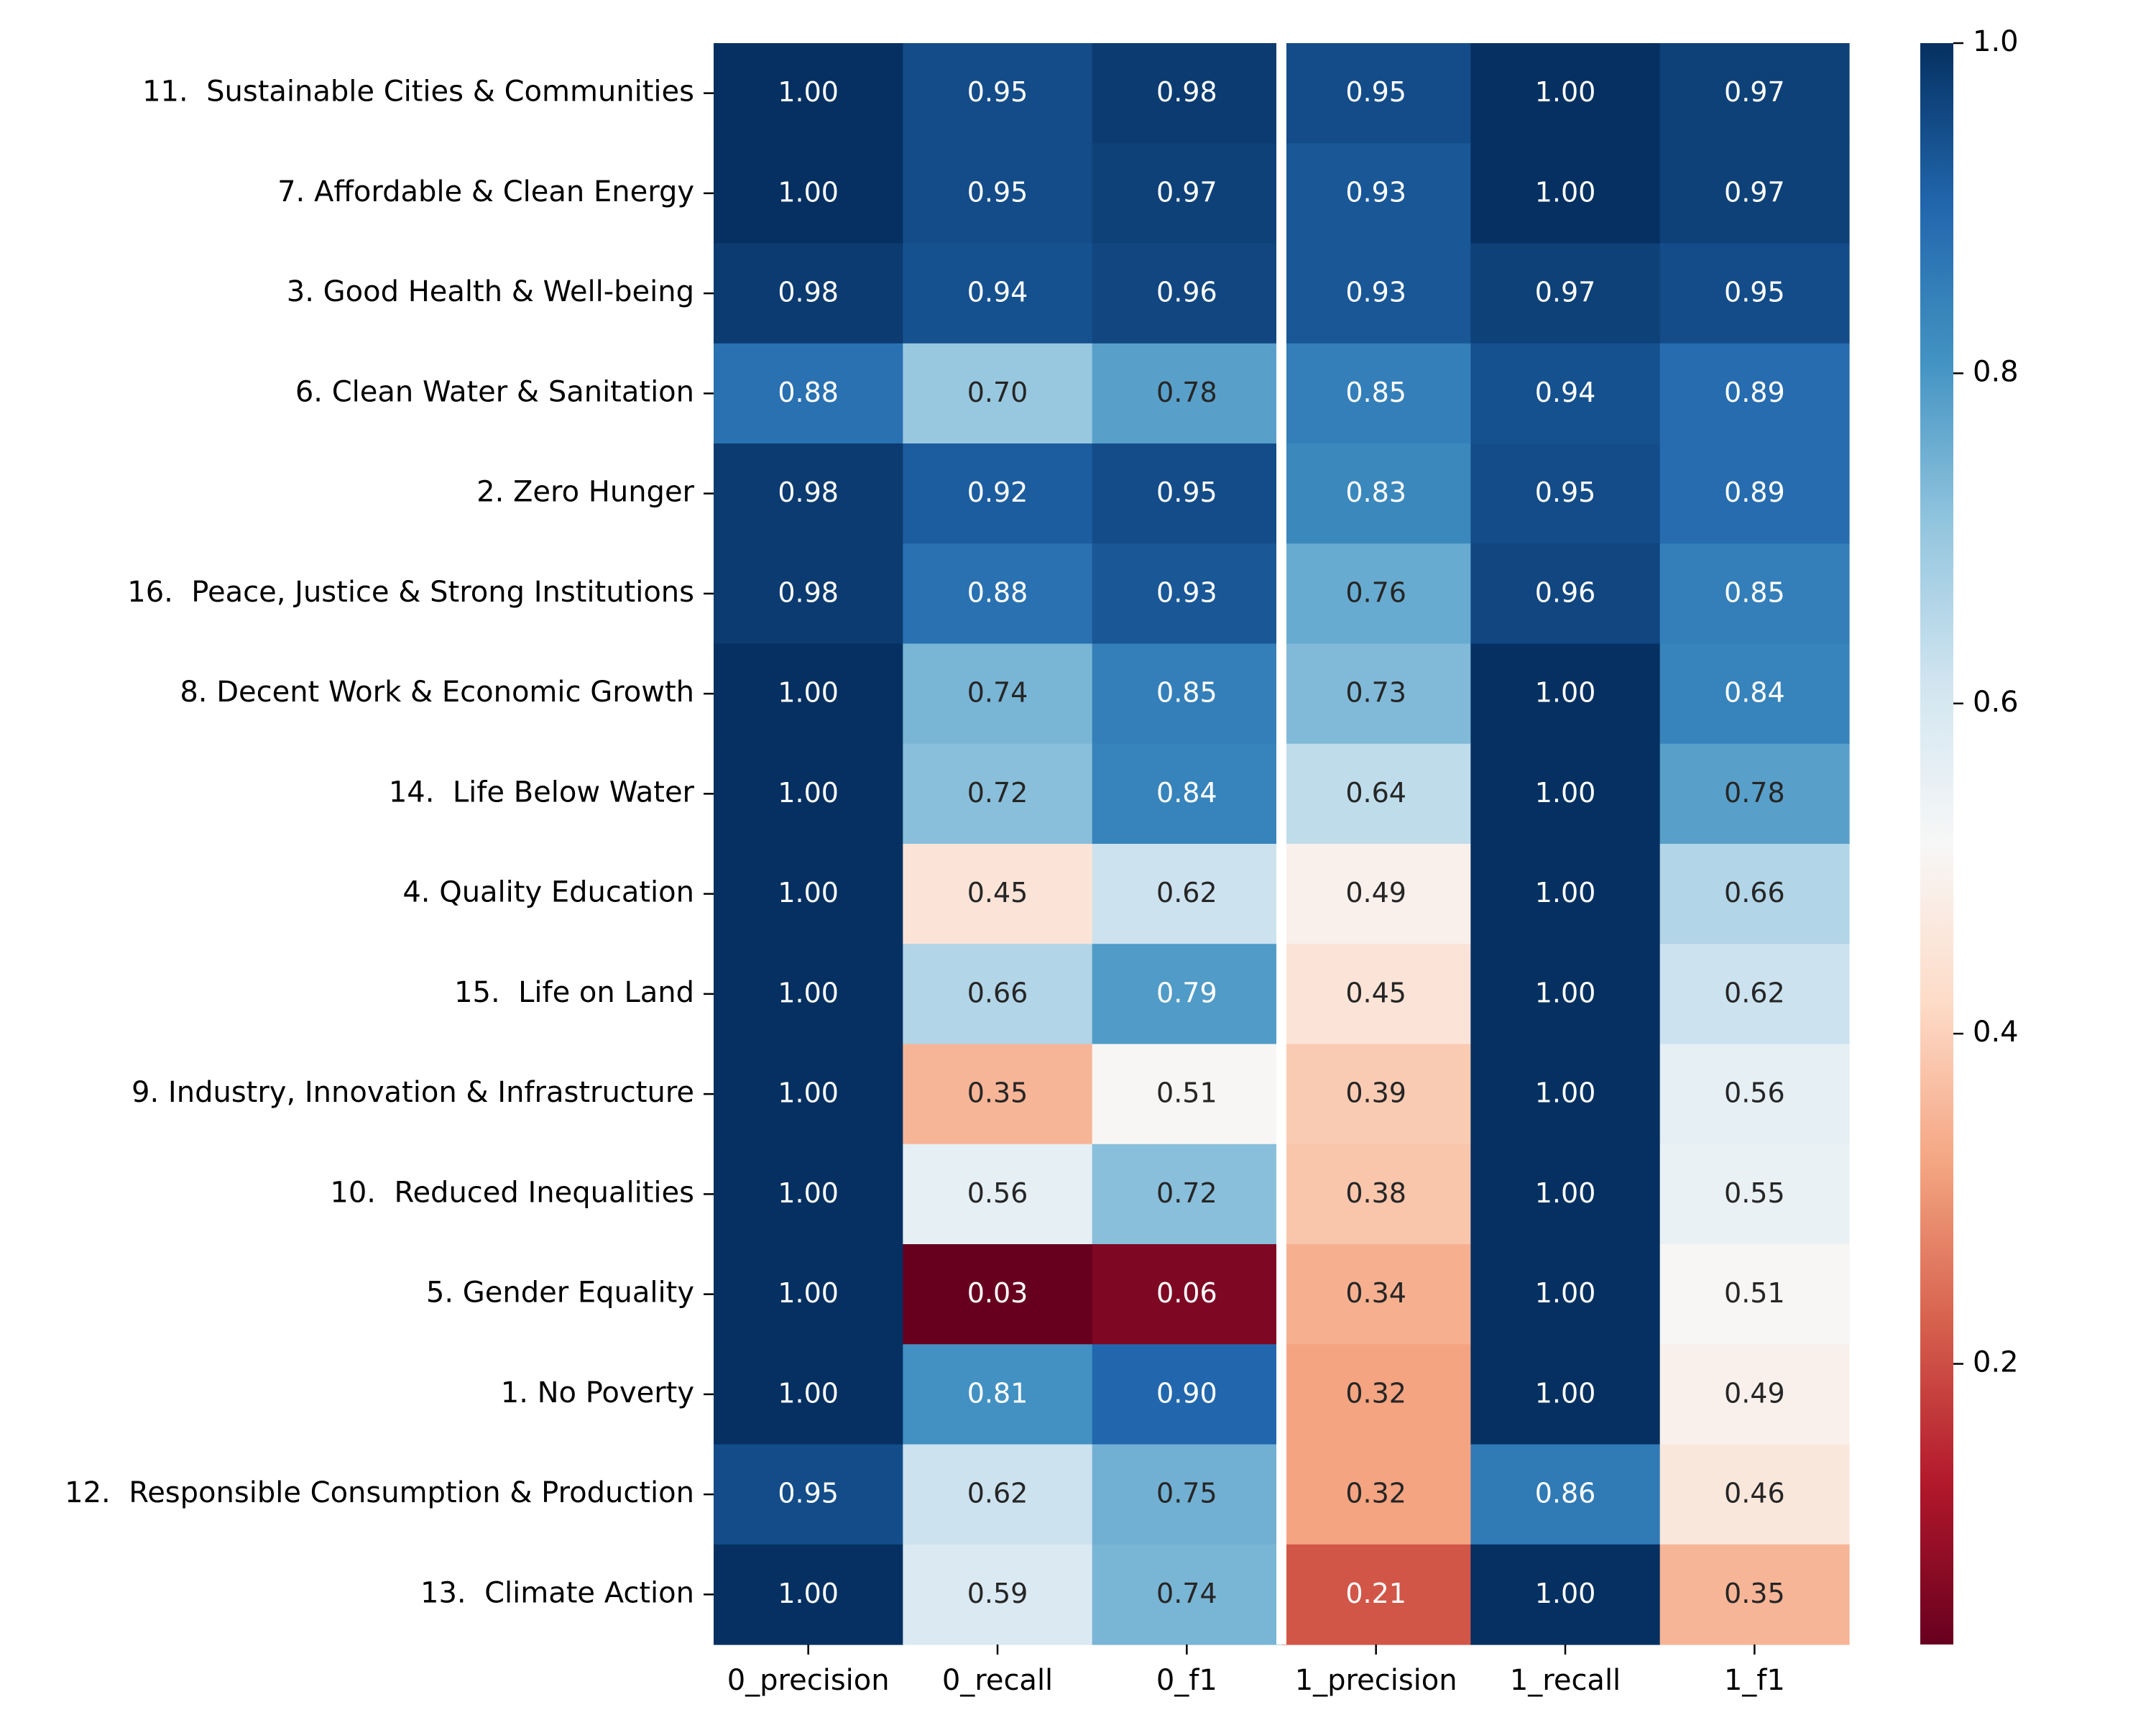  I want to click on cell-value-label: 0.97, so click(1754, 92).